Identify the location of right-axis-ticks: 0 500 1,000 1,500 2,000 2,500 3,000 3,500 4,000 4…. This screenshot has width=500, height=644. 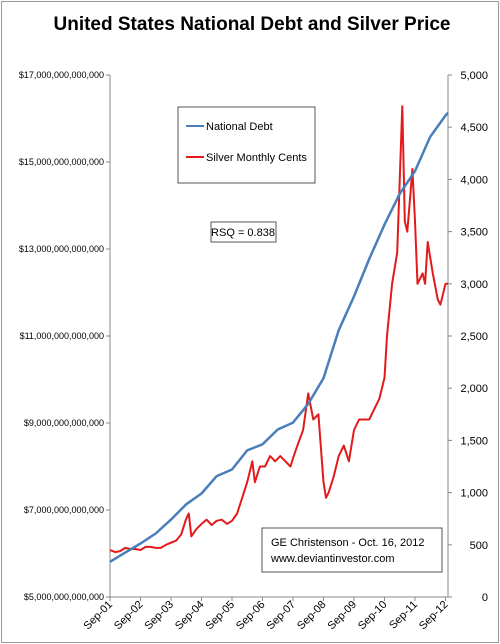
(468, 337).